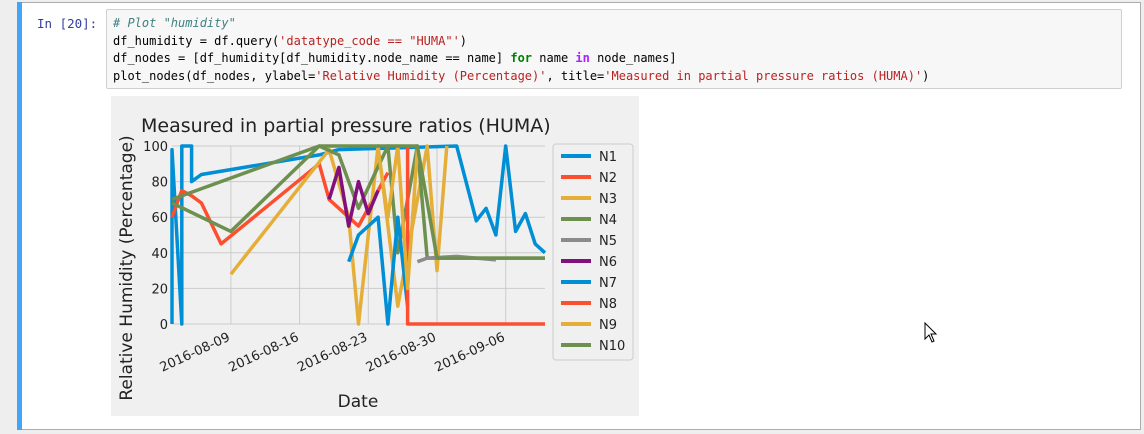 The image size is (1144, 434). I want to click on mouse-cursor-icon, so click(931, 332).